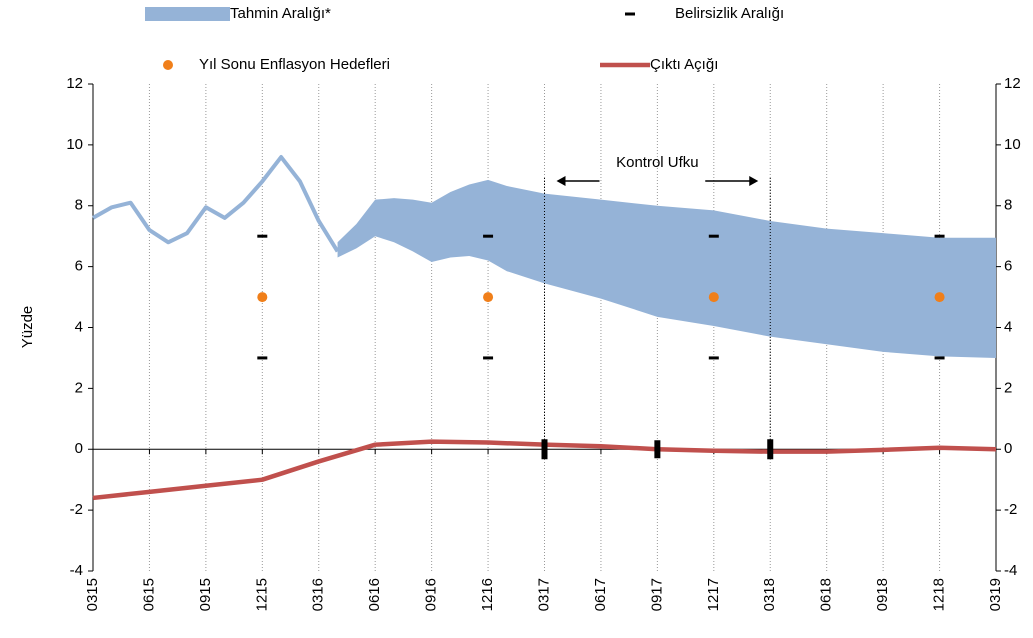  I want to click on legend-label: Çıktı Açığı, so click(684, 64).